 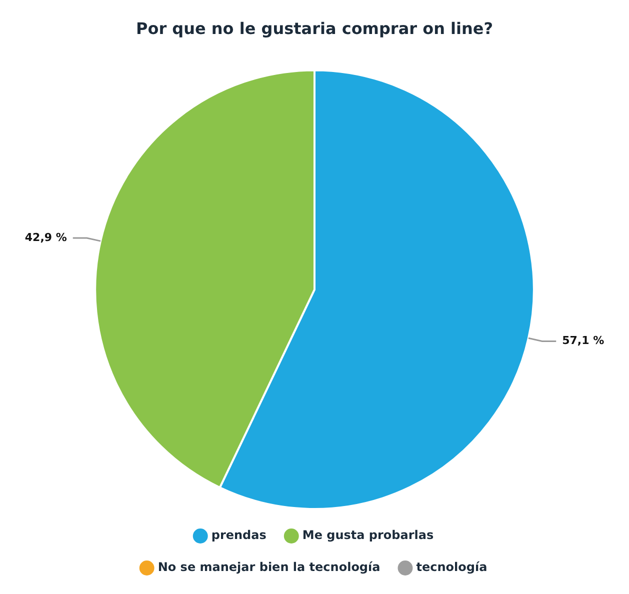 What do you see at coordinates (45, 237) in the screenshot?
I see `data-label: 42,9 %` at bounding box center [45, 237].